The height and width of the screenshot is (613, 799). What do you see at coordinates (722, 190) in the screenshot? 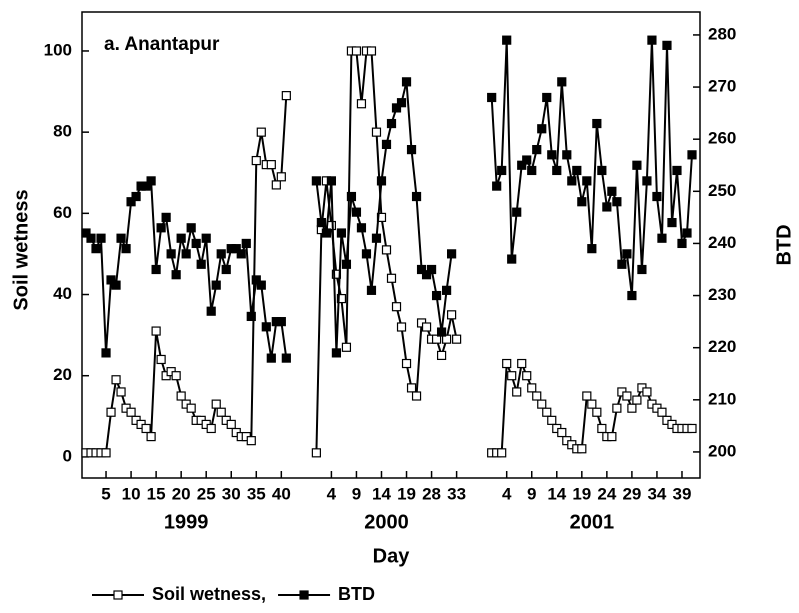
I see `y2-tick-label: 250` at bounding box center [722, 190].